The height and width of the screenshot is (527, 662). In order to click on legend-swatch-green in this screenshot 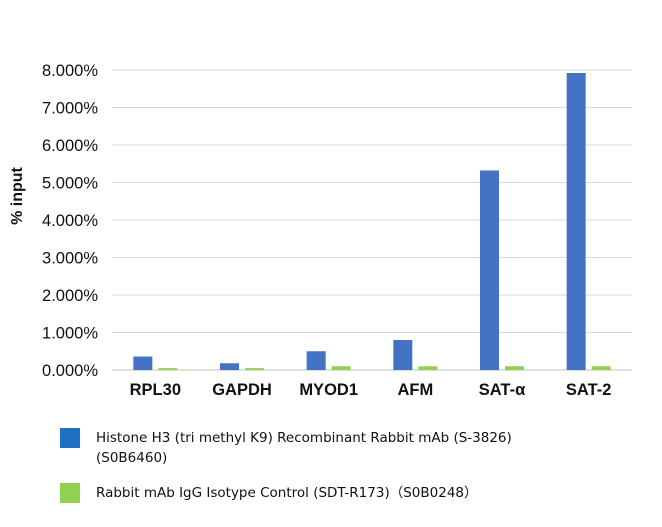, I will do `click(70, 493)`.